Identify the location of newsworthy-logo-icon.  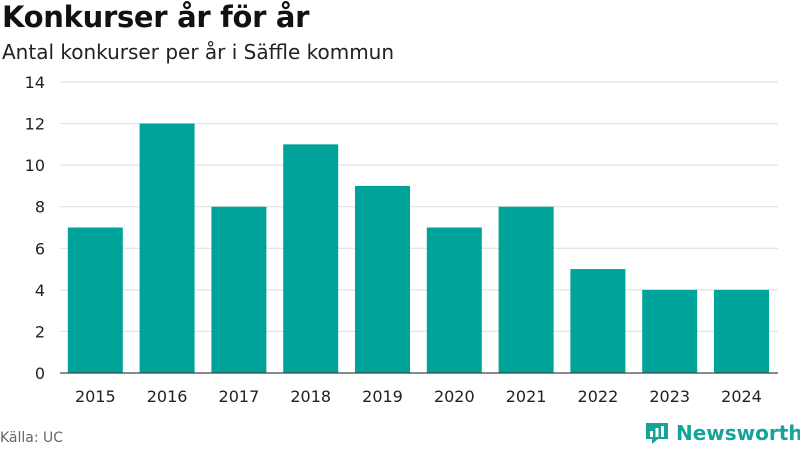
(657, 433).